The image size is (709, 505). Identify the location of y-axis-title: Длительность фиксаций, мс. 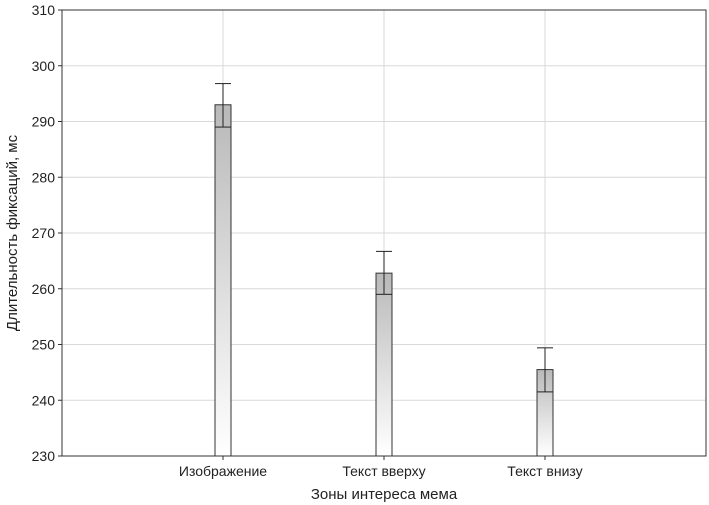
(12, 232).